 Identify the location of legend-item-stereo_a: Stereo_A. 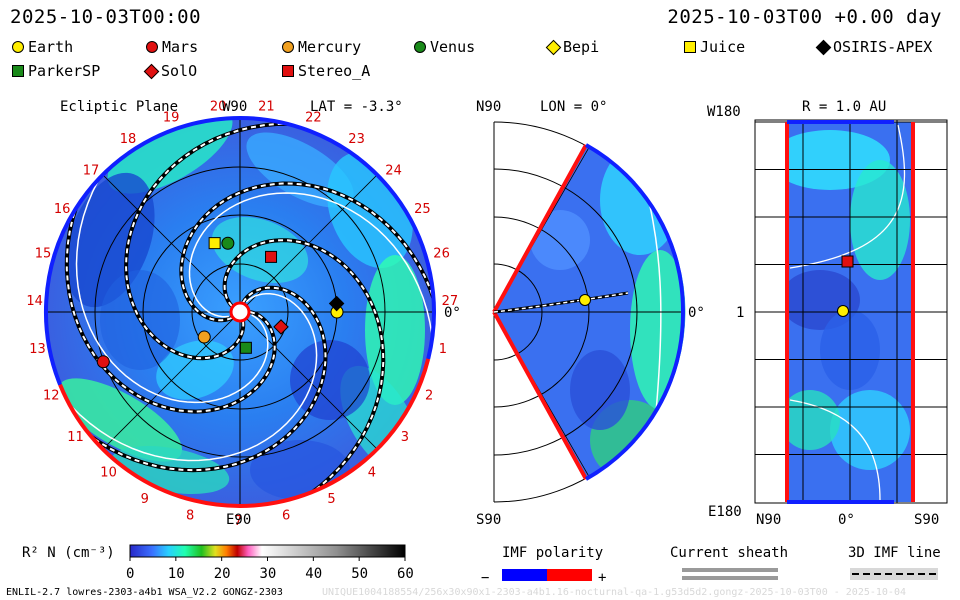
(326, 71).